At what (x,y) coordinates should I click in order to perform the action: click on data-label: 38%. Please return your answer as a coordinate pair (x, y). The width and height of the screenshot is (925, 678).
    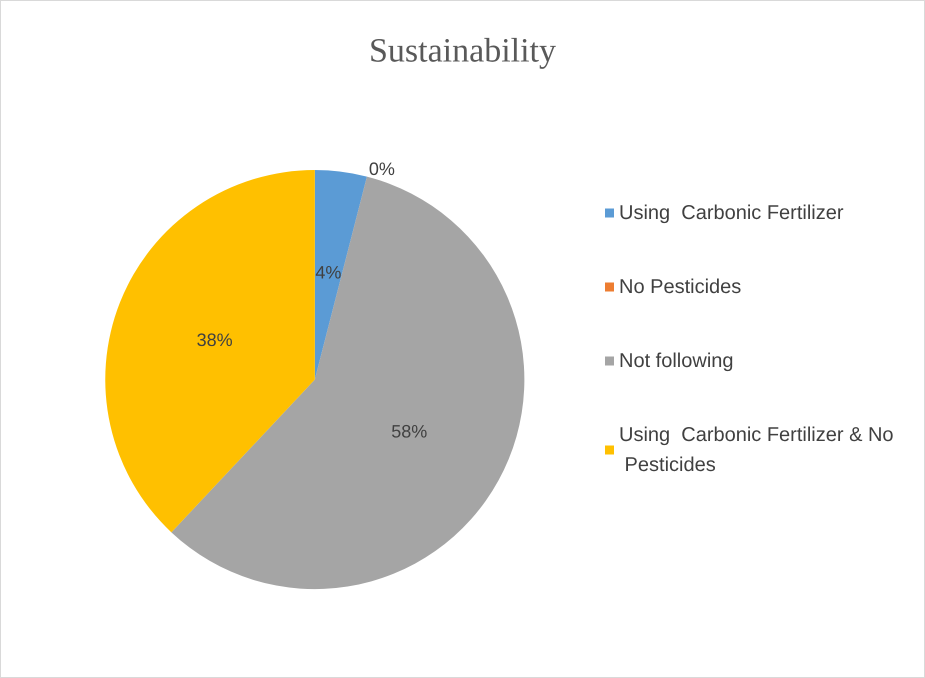
    Looking at the image, I should click on (214, 340).